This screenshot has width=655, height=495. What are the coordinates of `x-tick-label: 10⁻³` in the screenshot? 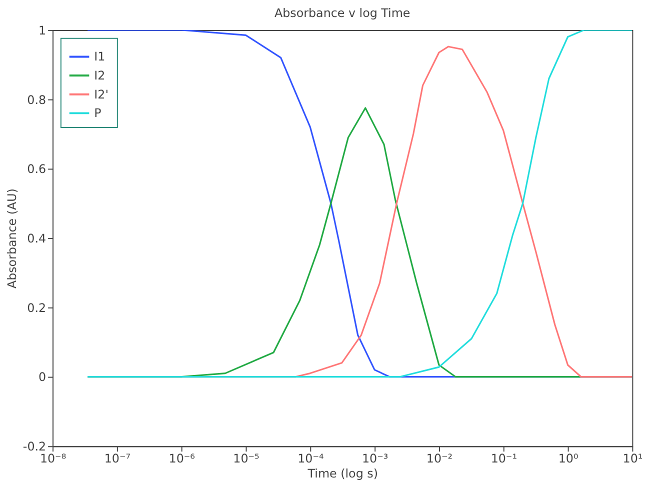 It's located at (375, 458).